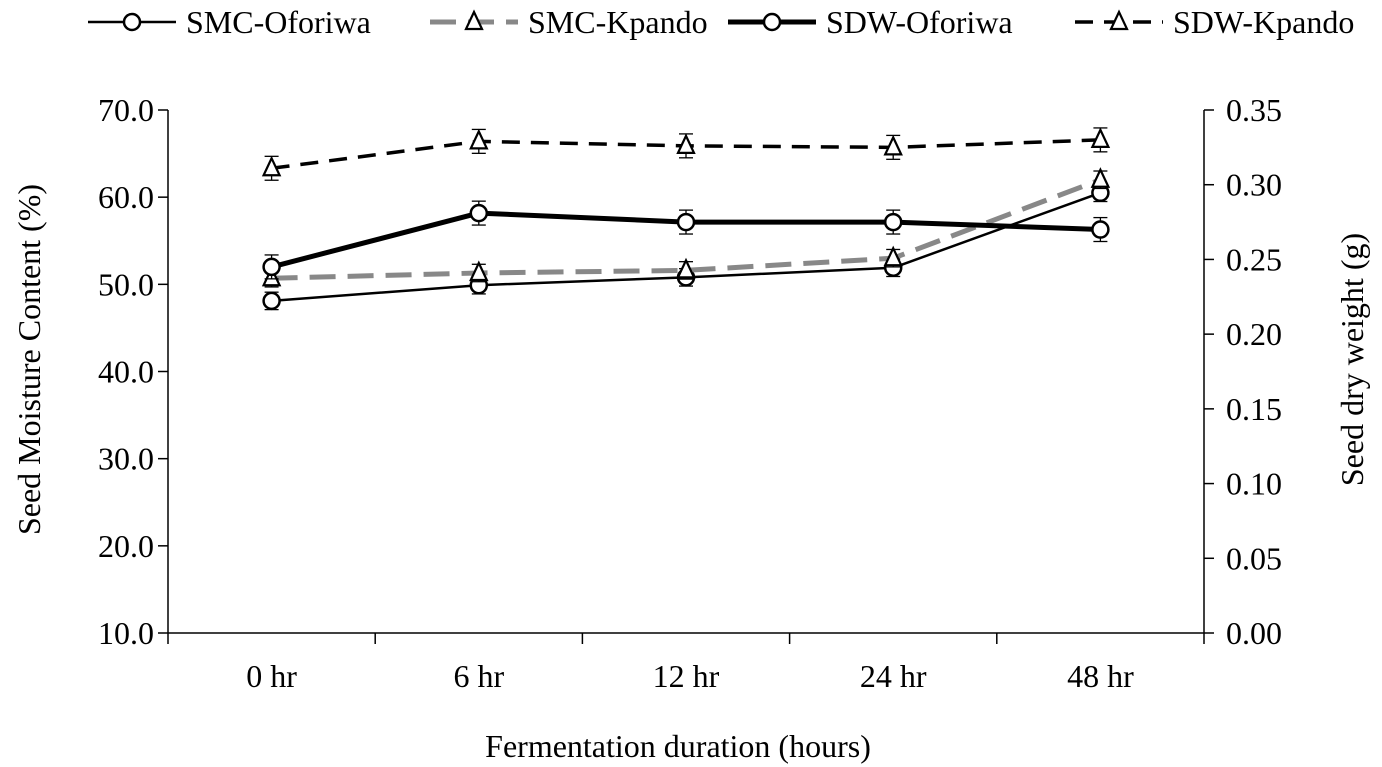  I want to click on legend-label: SMC-Oforiwa, so click(278, 22).